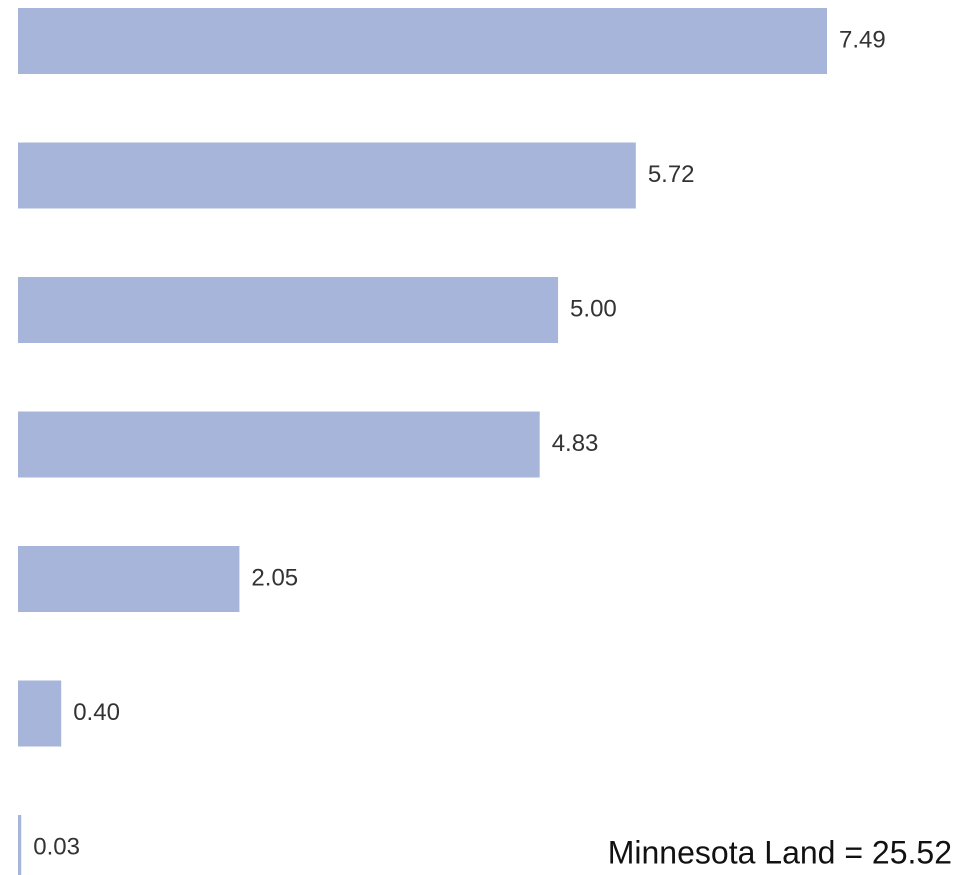 Image resolution: width=968 pixels, height=875 pixels. Describe the element at coordinates (575, 443) in the screenshot. I see `value-label: 4.83` at that location.